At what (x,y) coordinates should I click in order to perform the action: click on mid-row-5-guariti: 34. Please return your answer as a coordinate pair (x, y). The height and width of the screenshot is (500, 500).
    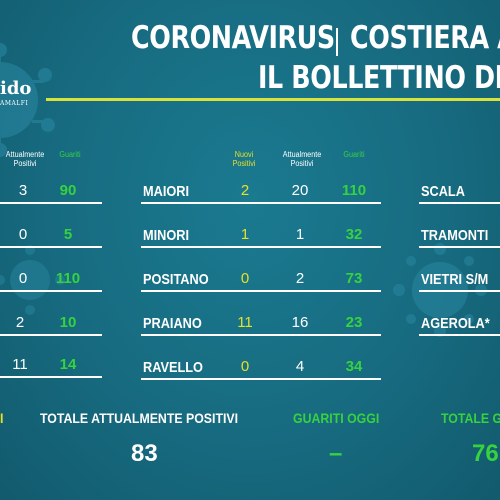
    Looking at the image, I should click on (354, 366).